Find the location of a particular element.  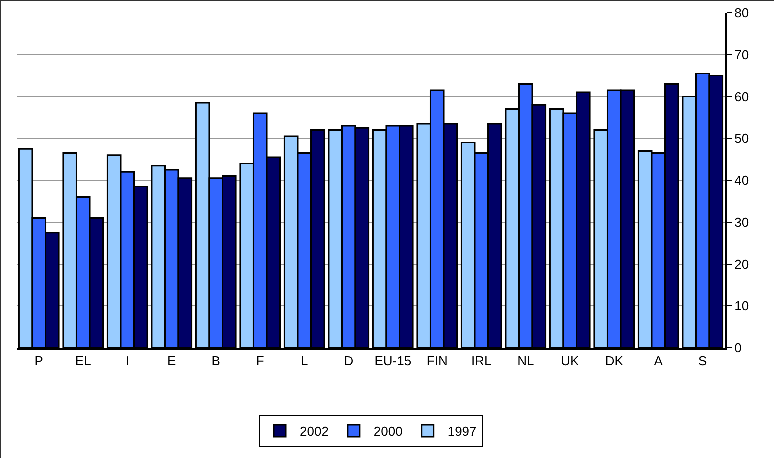

x-tick-label: UK is located at coordinates (570, 361).